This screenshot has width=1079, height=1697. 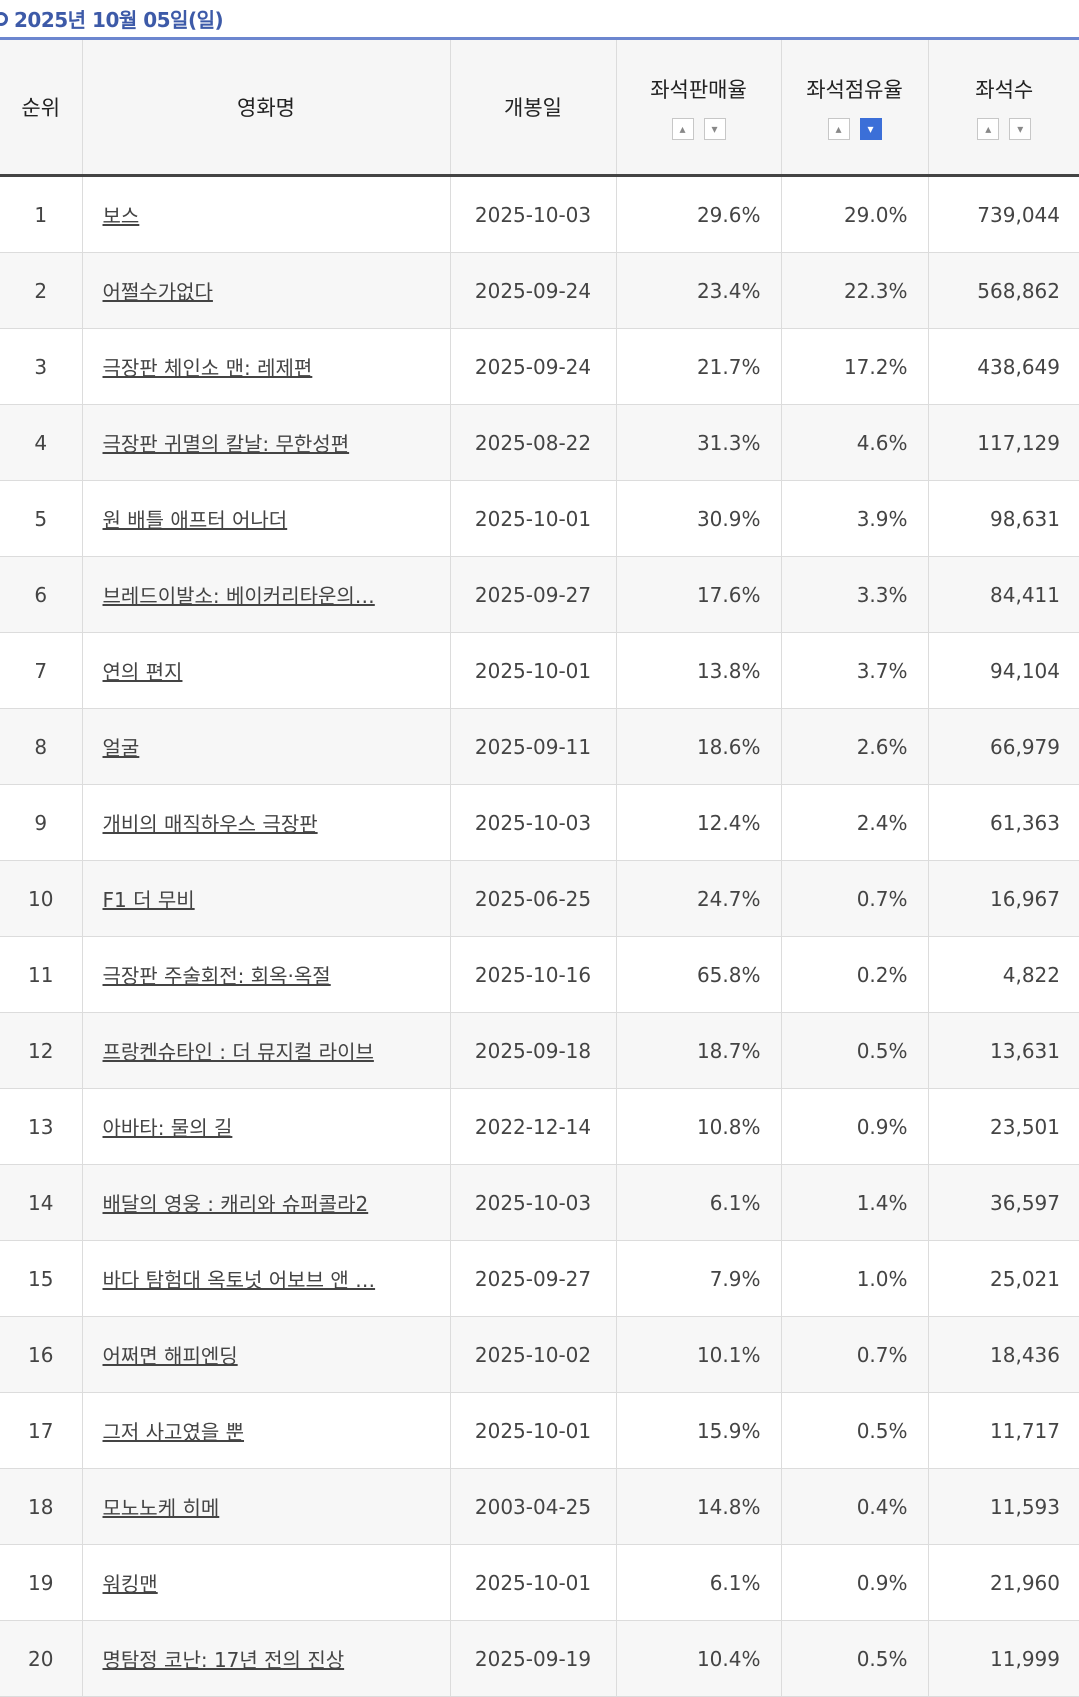 What do you see at coordinates (1003, 214) in the screenshot?
I see `seats-cell: 739,044` at bounding box center [1003, 214].